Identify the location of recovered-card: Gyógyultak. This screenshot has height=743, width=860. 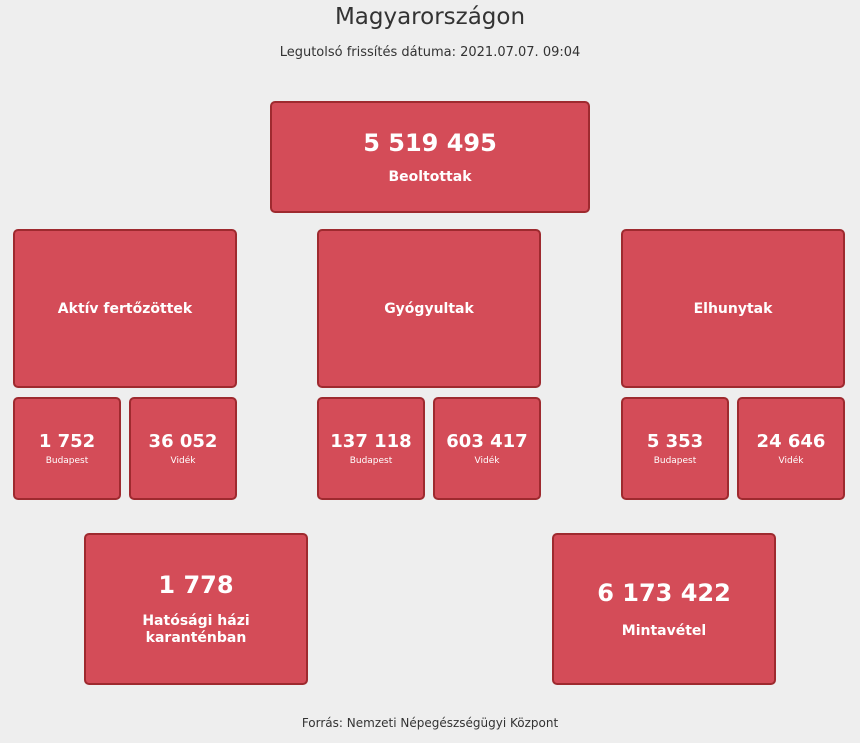
(429, 308).